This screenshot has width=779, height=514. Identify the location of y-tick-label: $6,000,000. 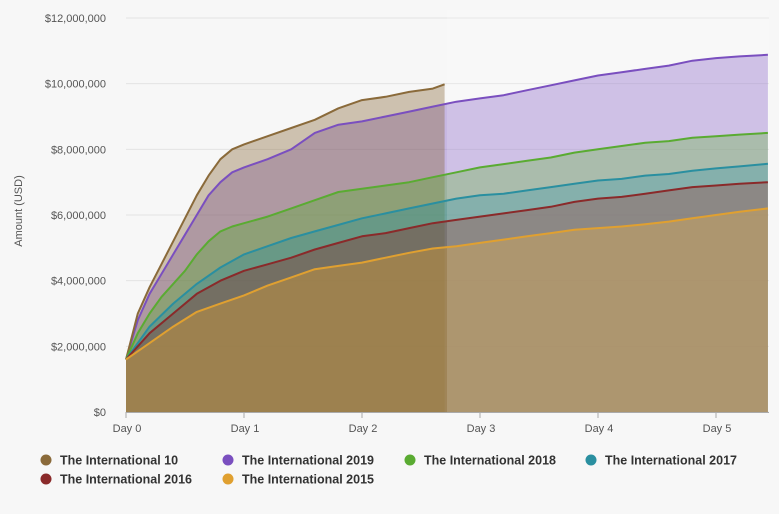
(78, 216).